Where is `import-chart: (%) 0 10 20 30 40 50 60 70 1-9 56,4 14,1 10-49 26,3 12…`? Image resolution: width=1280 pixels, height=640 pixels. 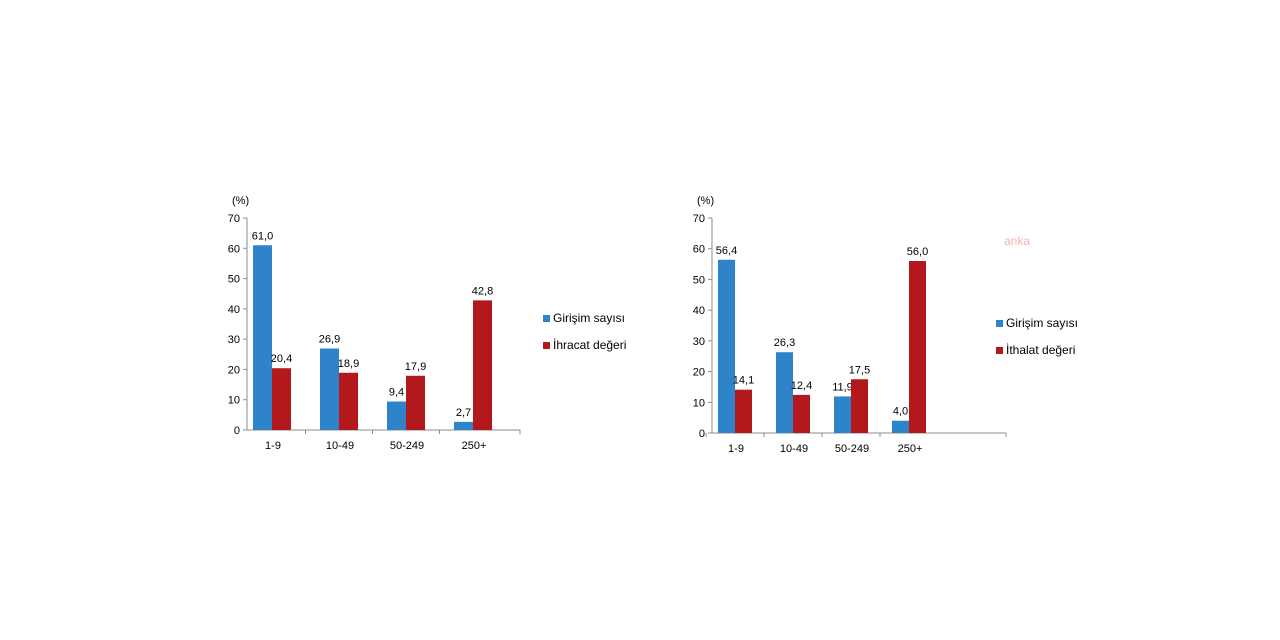 import-chart: (%) 0 10 20 30 40 50 60 70 1-9 56,4 14,1 10-49 26,3 12… is located at coordinates (885, 325).